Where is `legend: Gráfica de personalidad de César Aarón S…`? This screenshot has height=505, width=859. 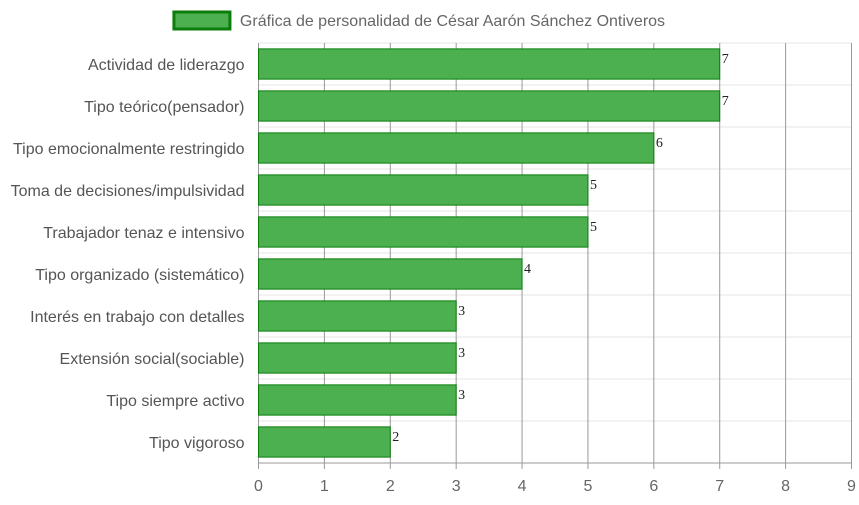
legend: Gráfica de personalidad de César Aarón S… is located at coordinates (418, 20).